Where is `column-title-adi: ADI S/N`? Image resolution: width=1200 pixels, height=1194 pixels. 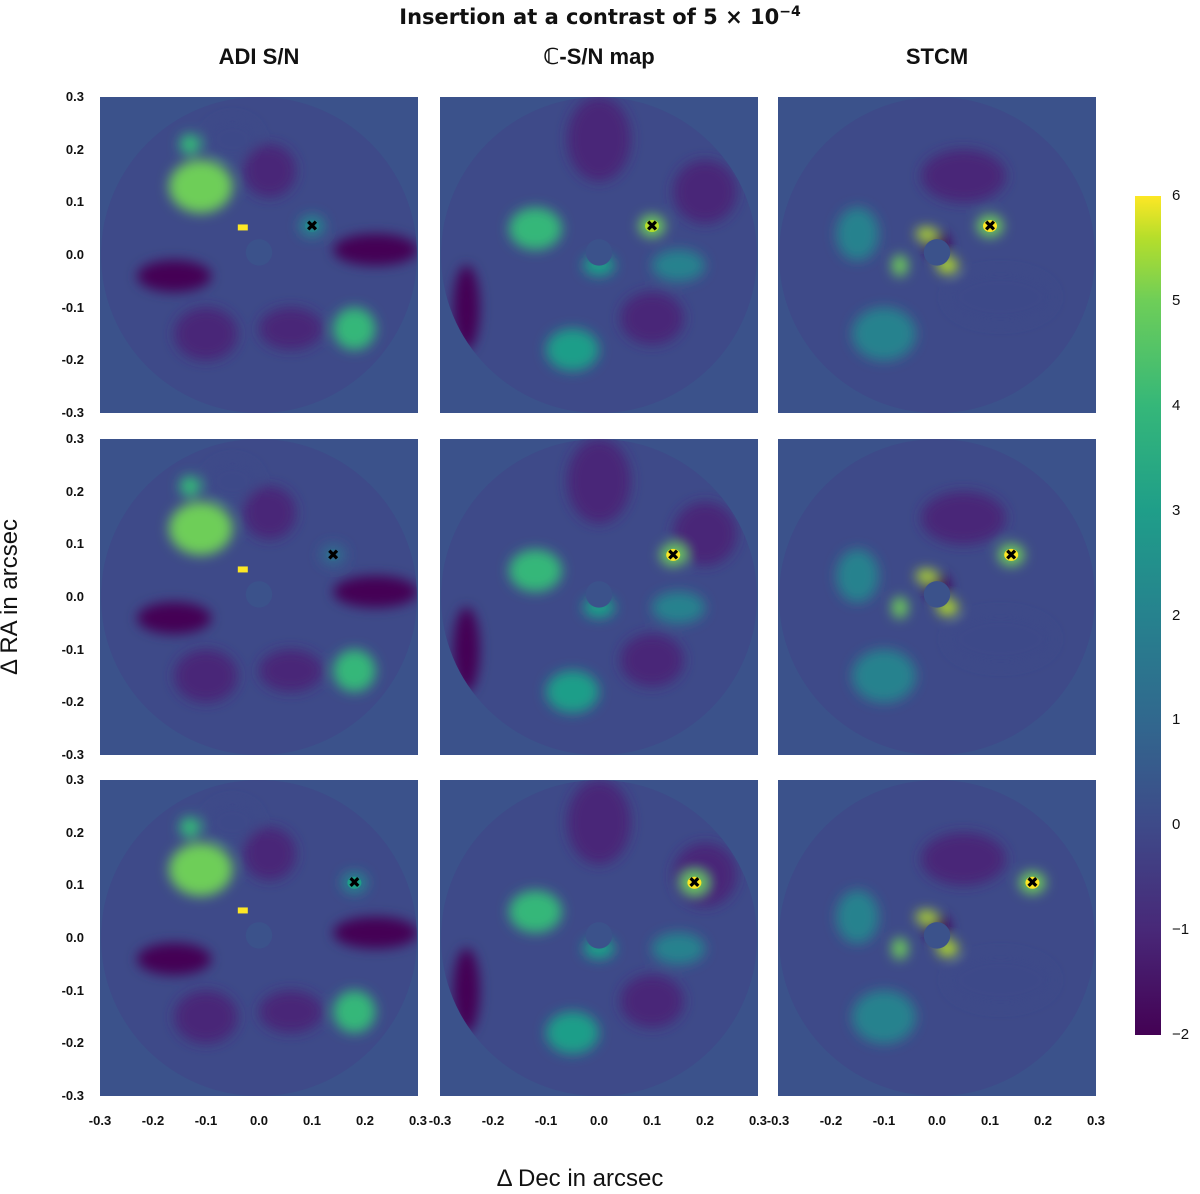 column-title-adi: ADI S/N is located at coordinates (259, 56).